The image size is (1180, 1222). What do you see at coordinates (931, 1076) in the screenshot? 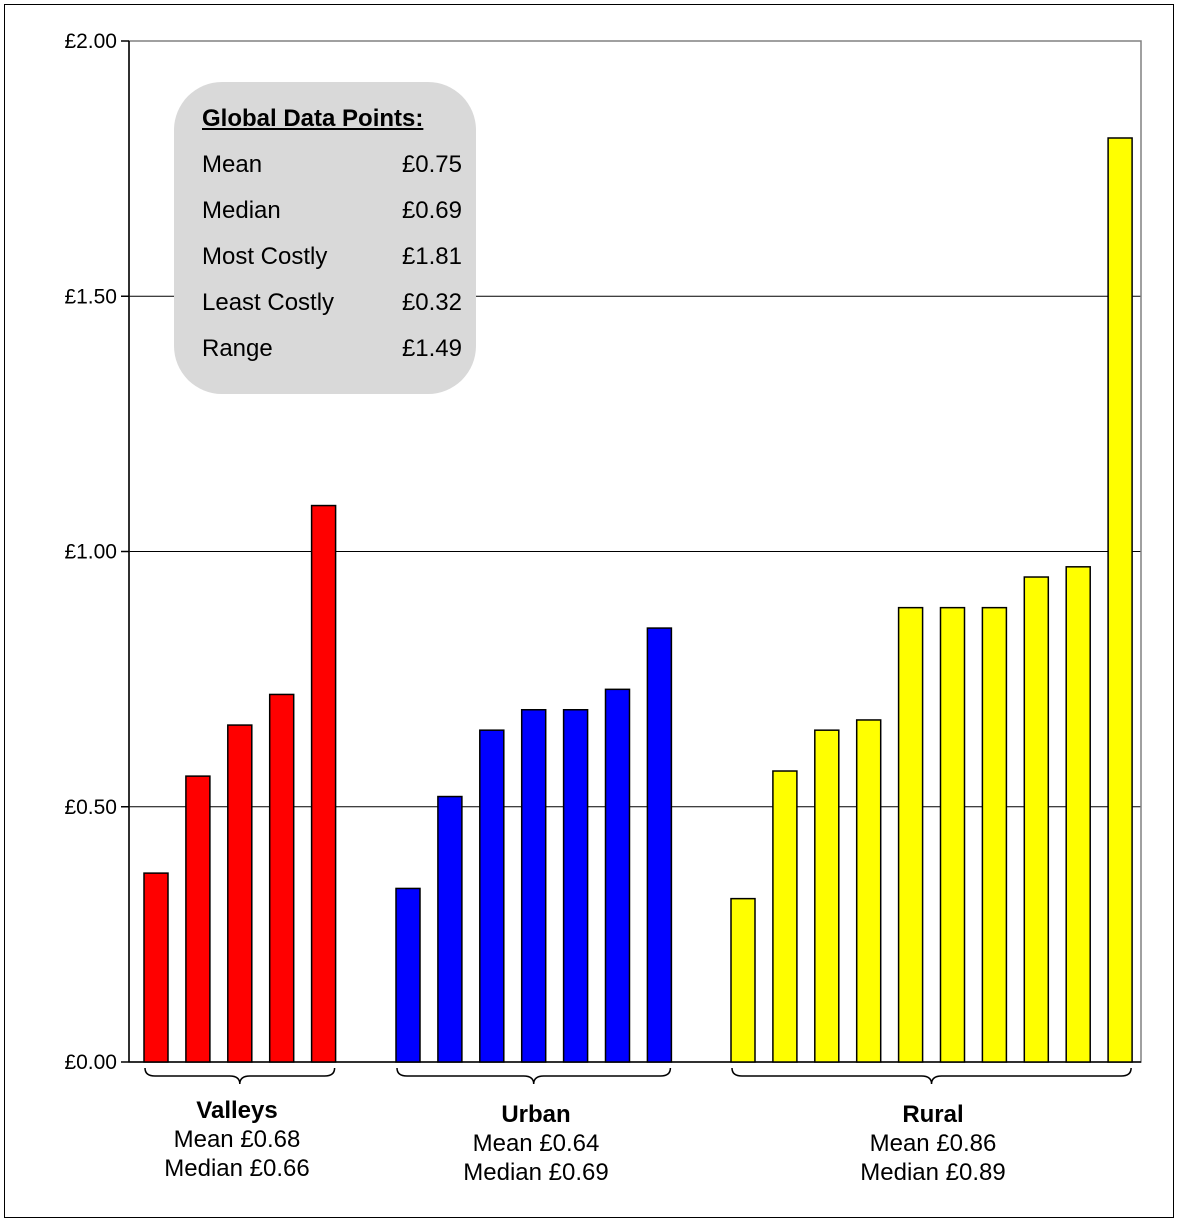
I see `group-brace-rural` at bounding box center [931, 1076].